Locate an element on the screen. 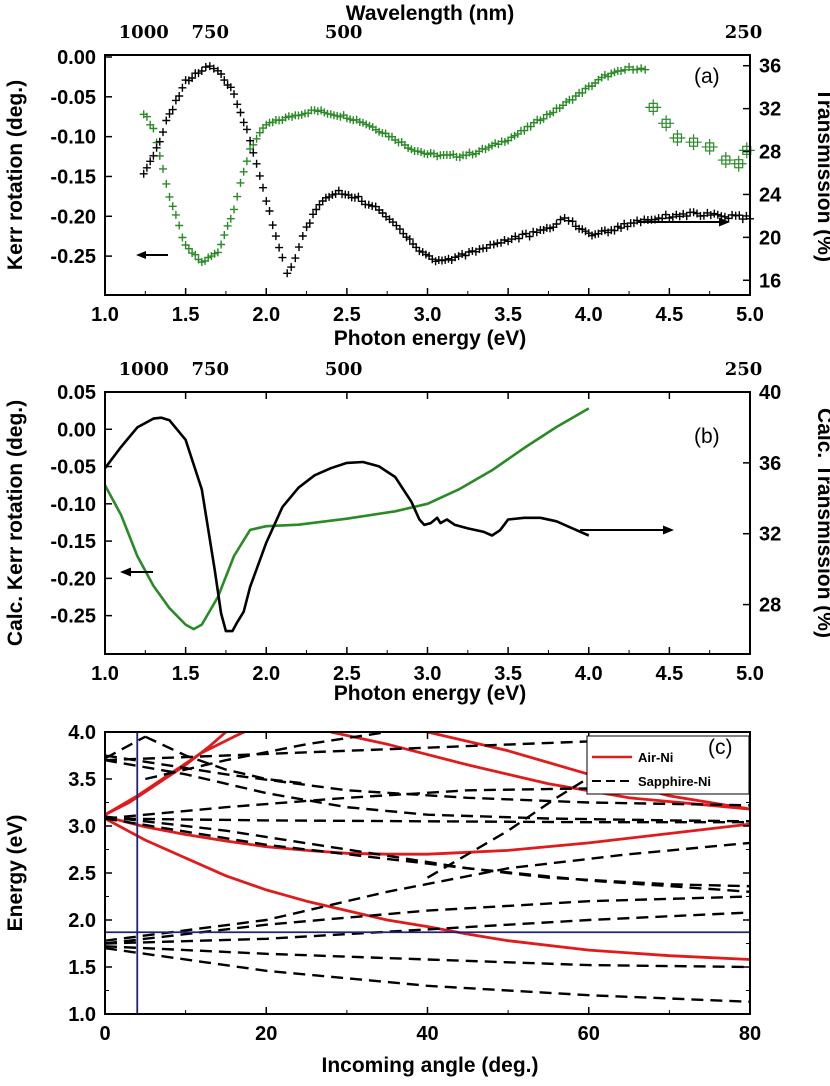 This screenshot has width=830, height=1086. x-axis-title-b: Photon energy (eV) is located at coordinates (430, 693).